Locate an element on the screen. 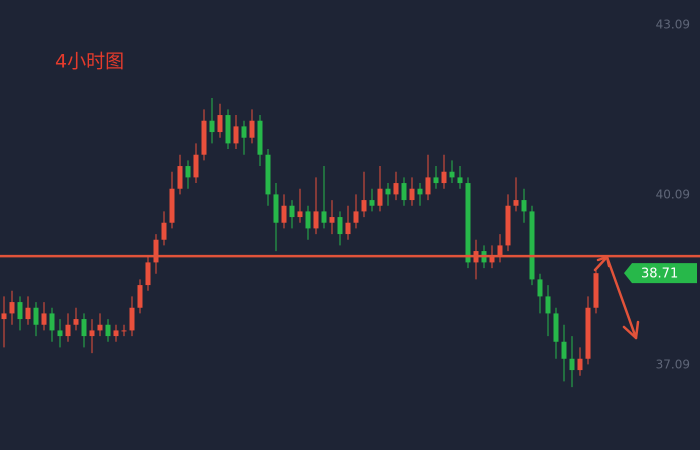 The image size is (700, 450). price-tag: 38.71 is located at coordinates (660, 273).